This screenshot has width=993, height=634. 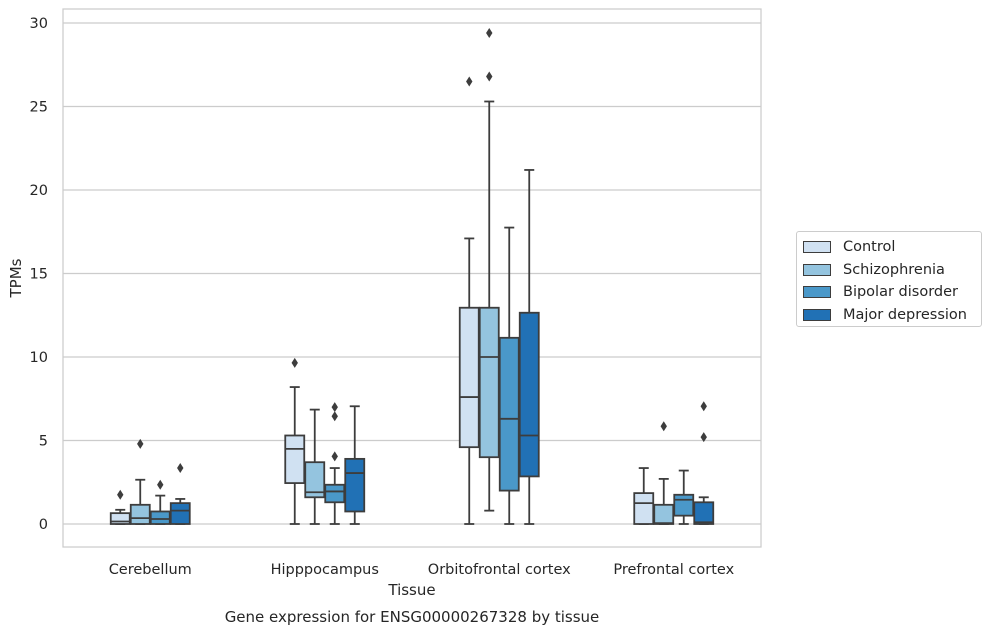 What do you see at coordinates (39, 108) in the screenshot?
I see `y-tick-label: 25` at bounding box center [39, 108].